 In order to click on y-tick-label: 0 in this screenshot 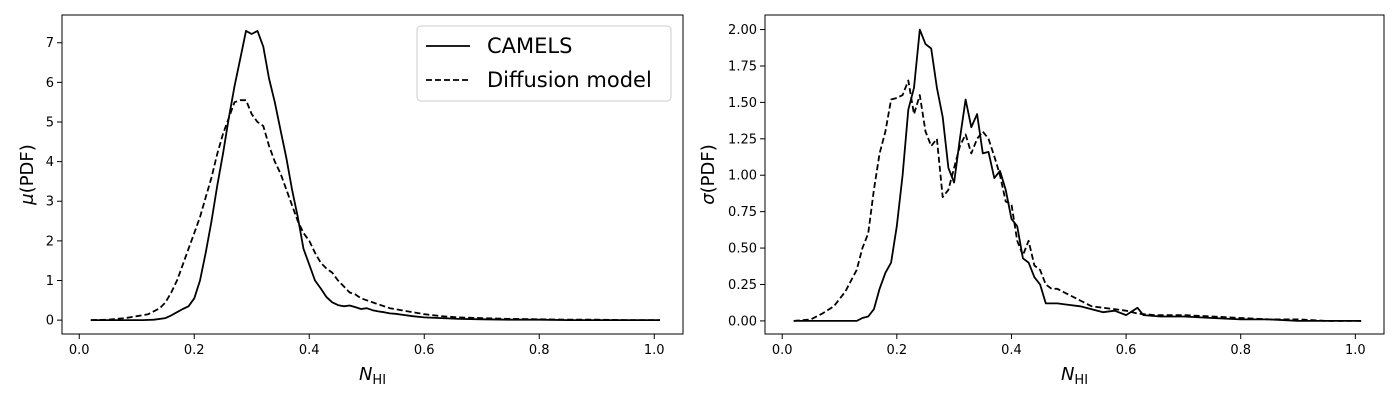, I will do `click(50, 321)`.